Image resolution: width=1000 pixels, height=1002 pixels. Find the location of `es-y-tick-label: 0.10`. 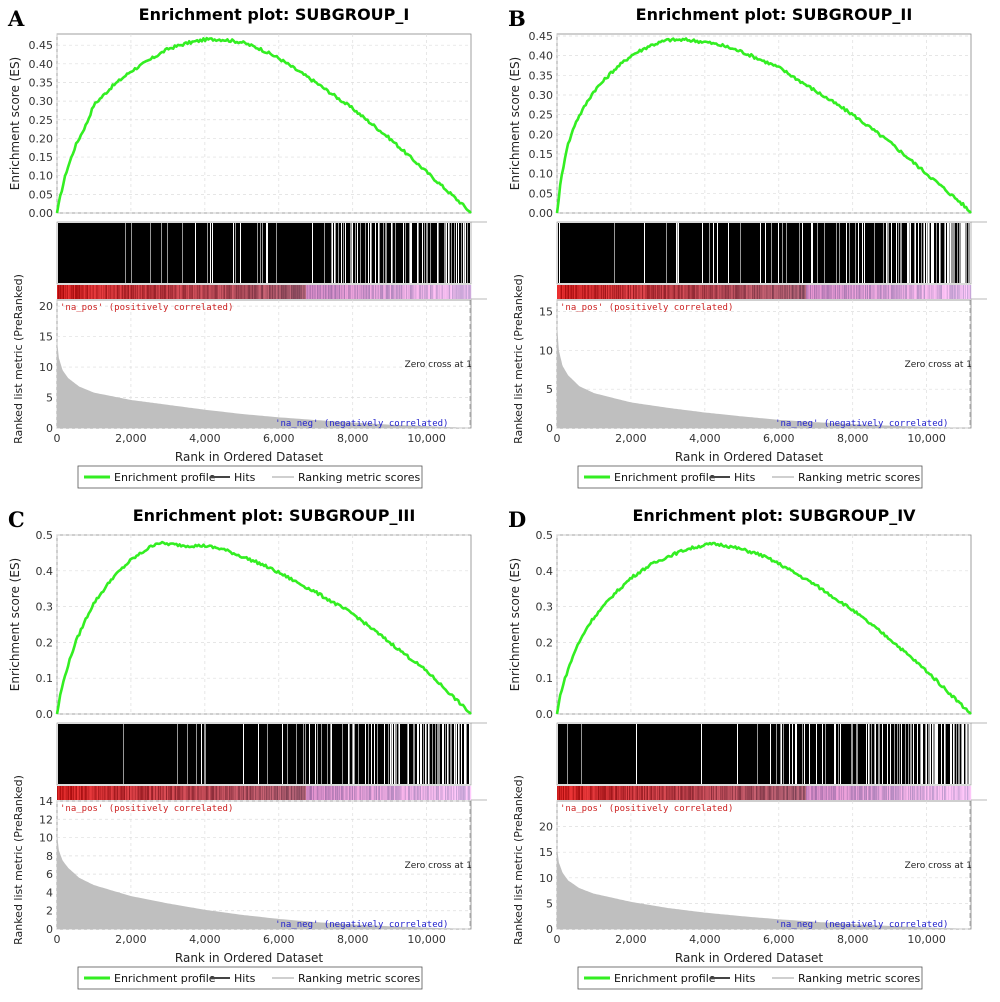

es-y-tick-label: 0.10 is located at coordinates (41, 176).